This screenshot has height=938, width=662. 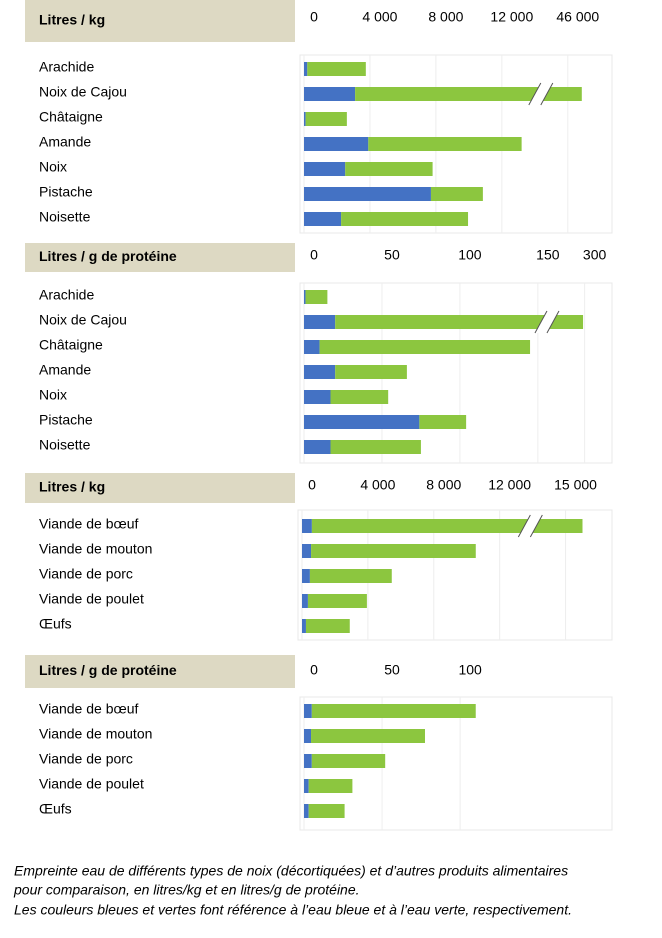 What do you see at coordinates (392, 670) in the screenshot?
I see `x-tick-label: 50` at bounding box center [392, 670].